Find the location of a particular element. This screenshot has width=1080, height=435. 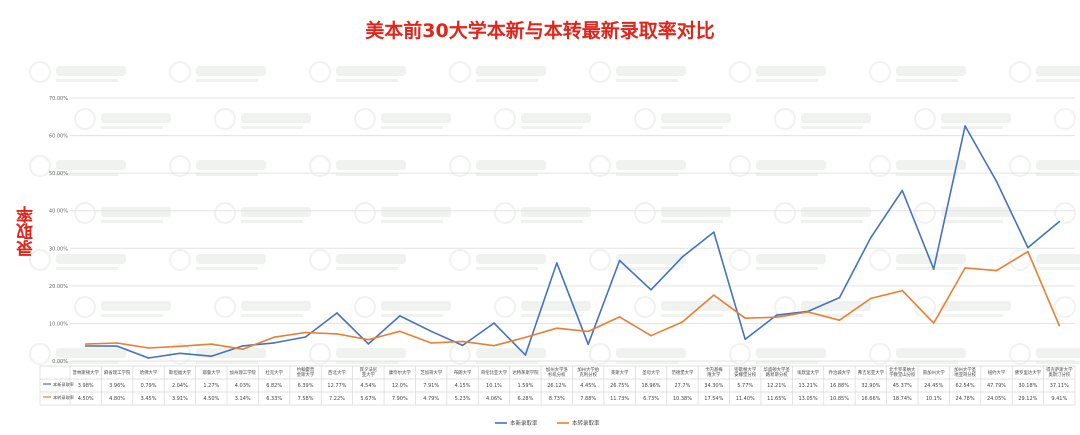

category-label: 纽约大学 is located at coordinates (997, 372).